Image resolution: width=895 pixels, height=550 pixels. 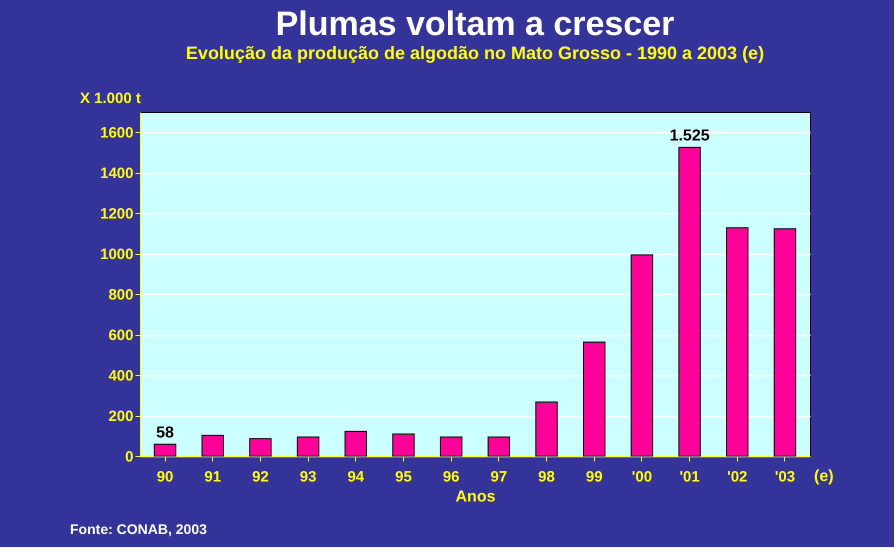 I want to click on y-tick-label: 600, so click(x=121, y=335).